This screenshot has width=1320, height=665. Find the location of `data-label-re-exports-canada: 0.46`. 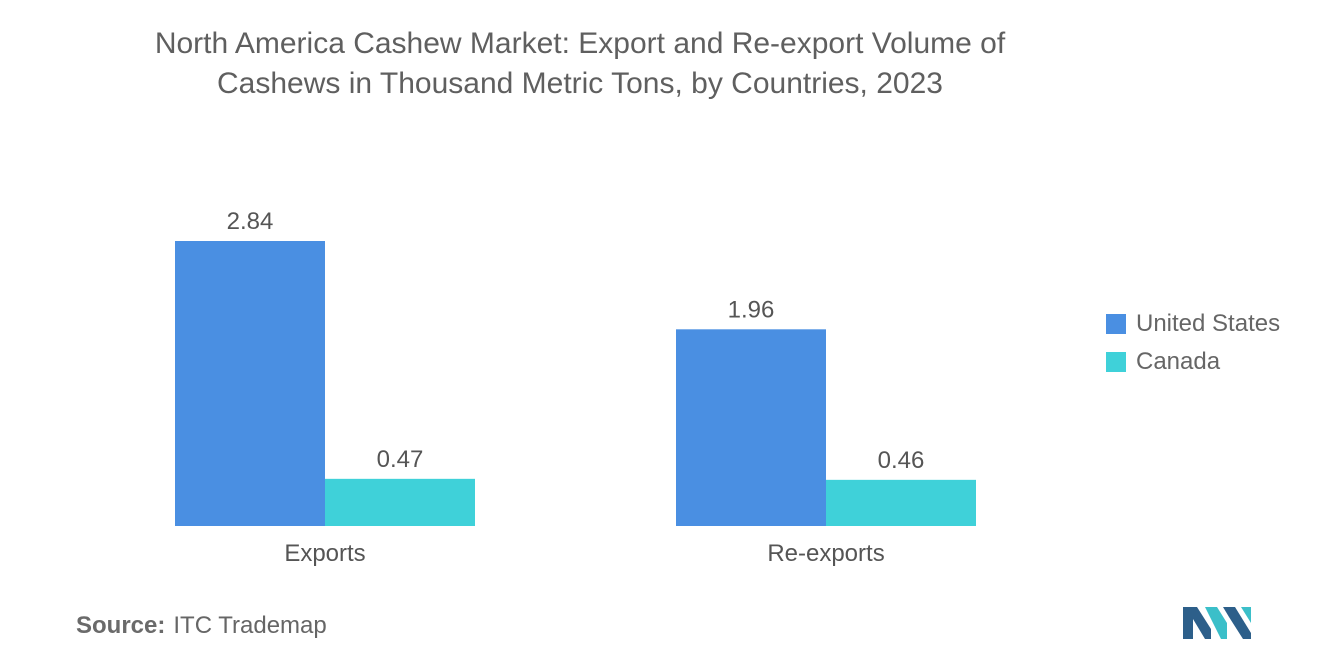

data-label-re-exports-canada: 0.46 is located at coordinates (901, 460).